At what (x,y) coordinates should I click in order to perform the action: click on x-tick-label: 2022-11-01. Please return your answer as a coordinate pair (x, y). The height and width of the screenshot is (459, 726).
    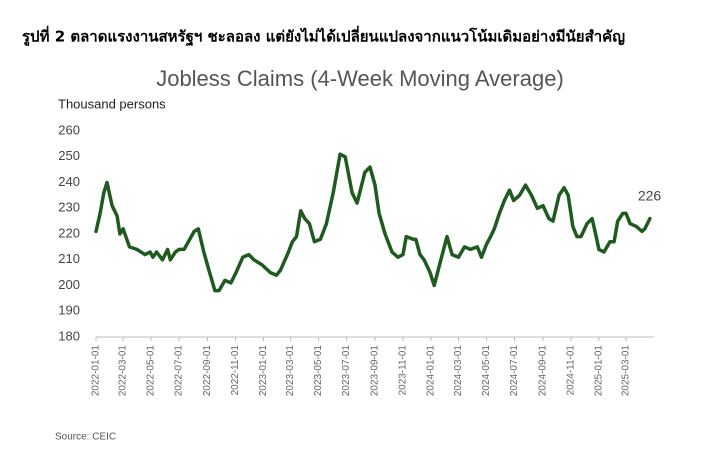
    Looking at the image, I should click on (235, 370).